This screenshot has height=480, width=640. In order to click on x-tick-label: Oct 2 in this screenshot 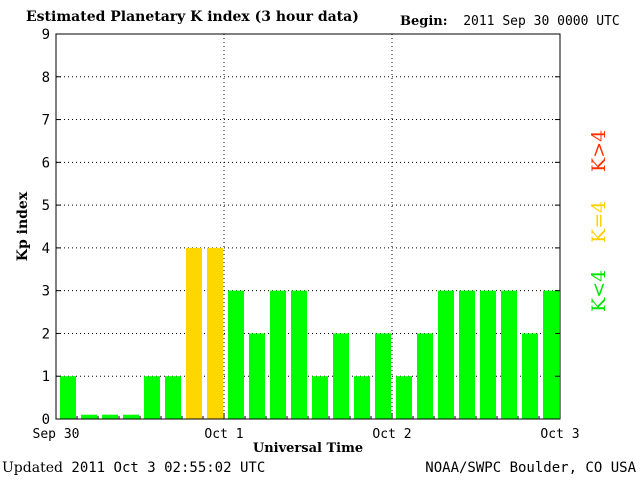, I will do `click(391, 434)`.